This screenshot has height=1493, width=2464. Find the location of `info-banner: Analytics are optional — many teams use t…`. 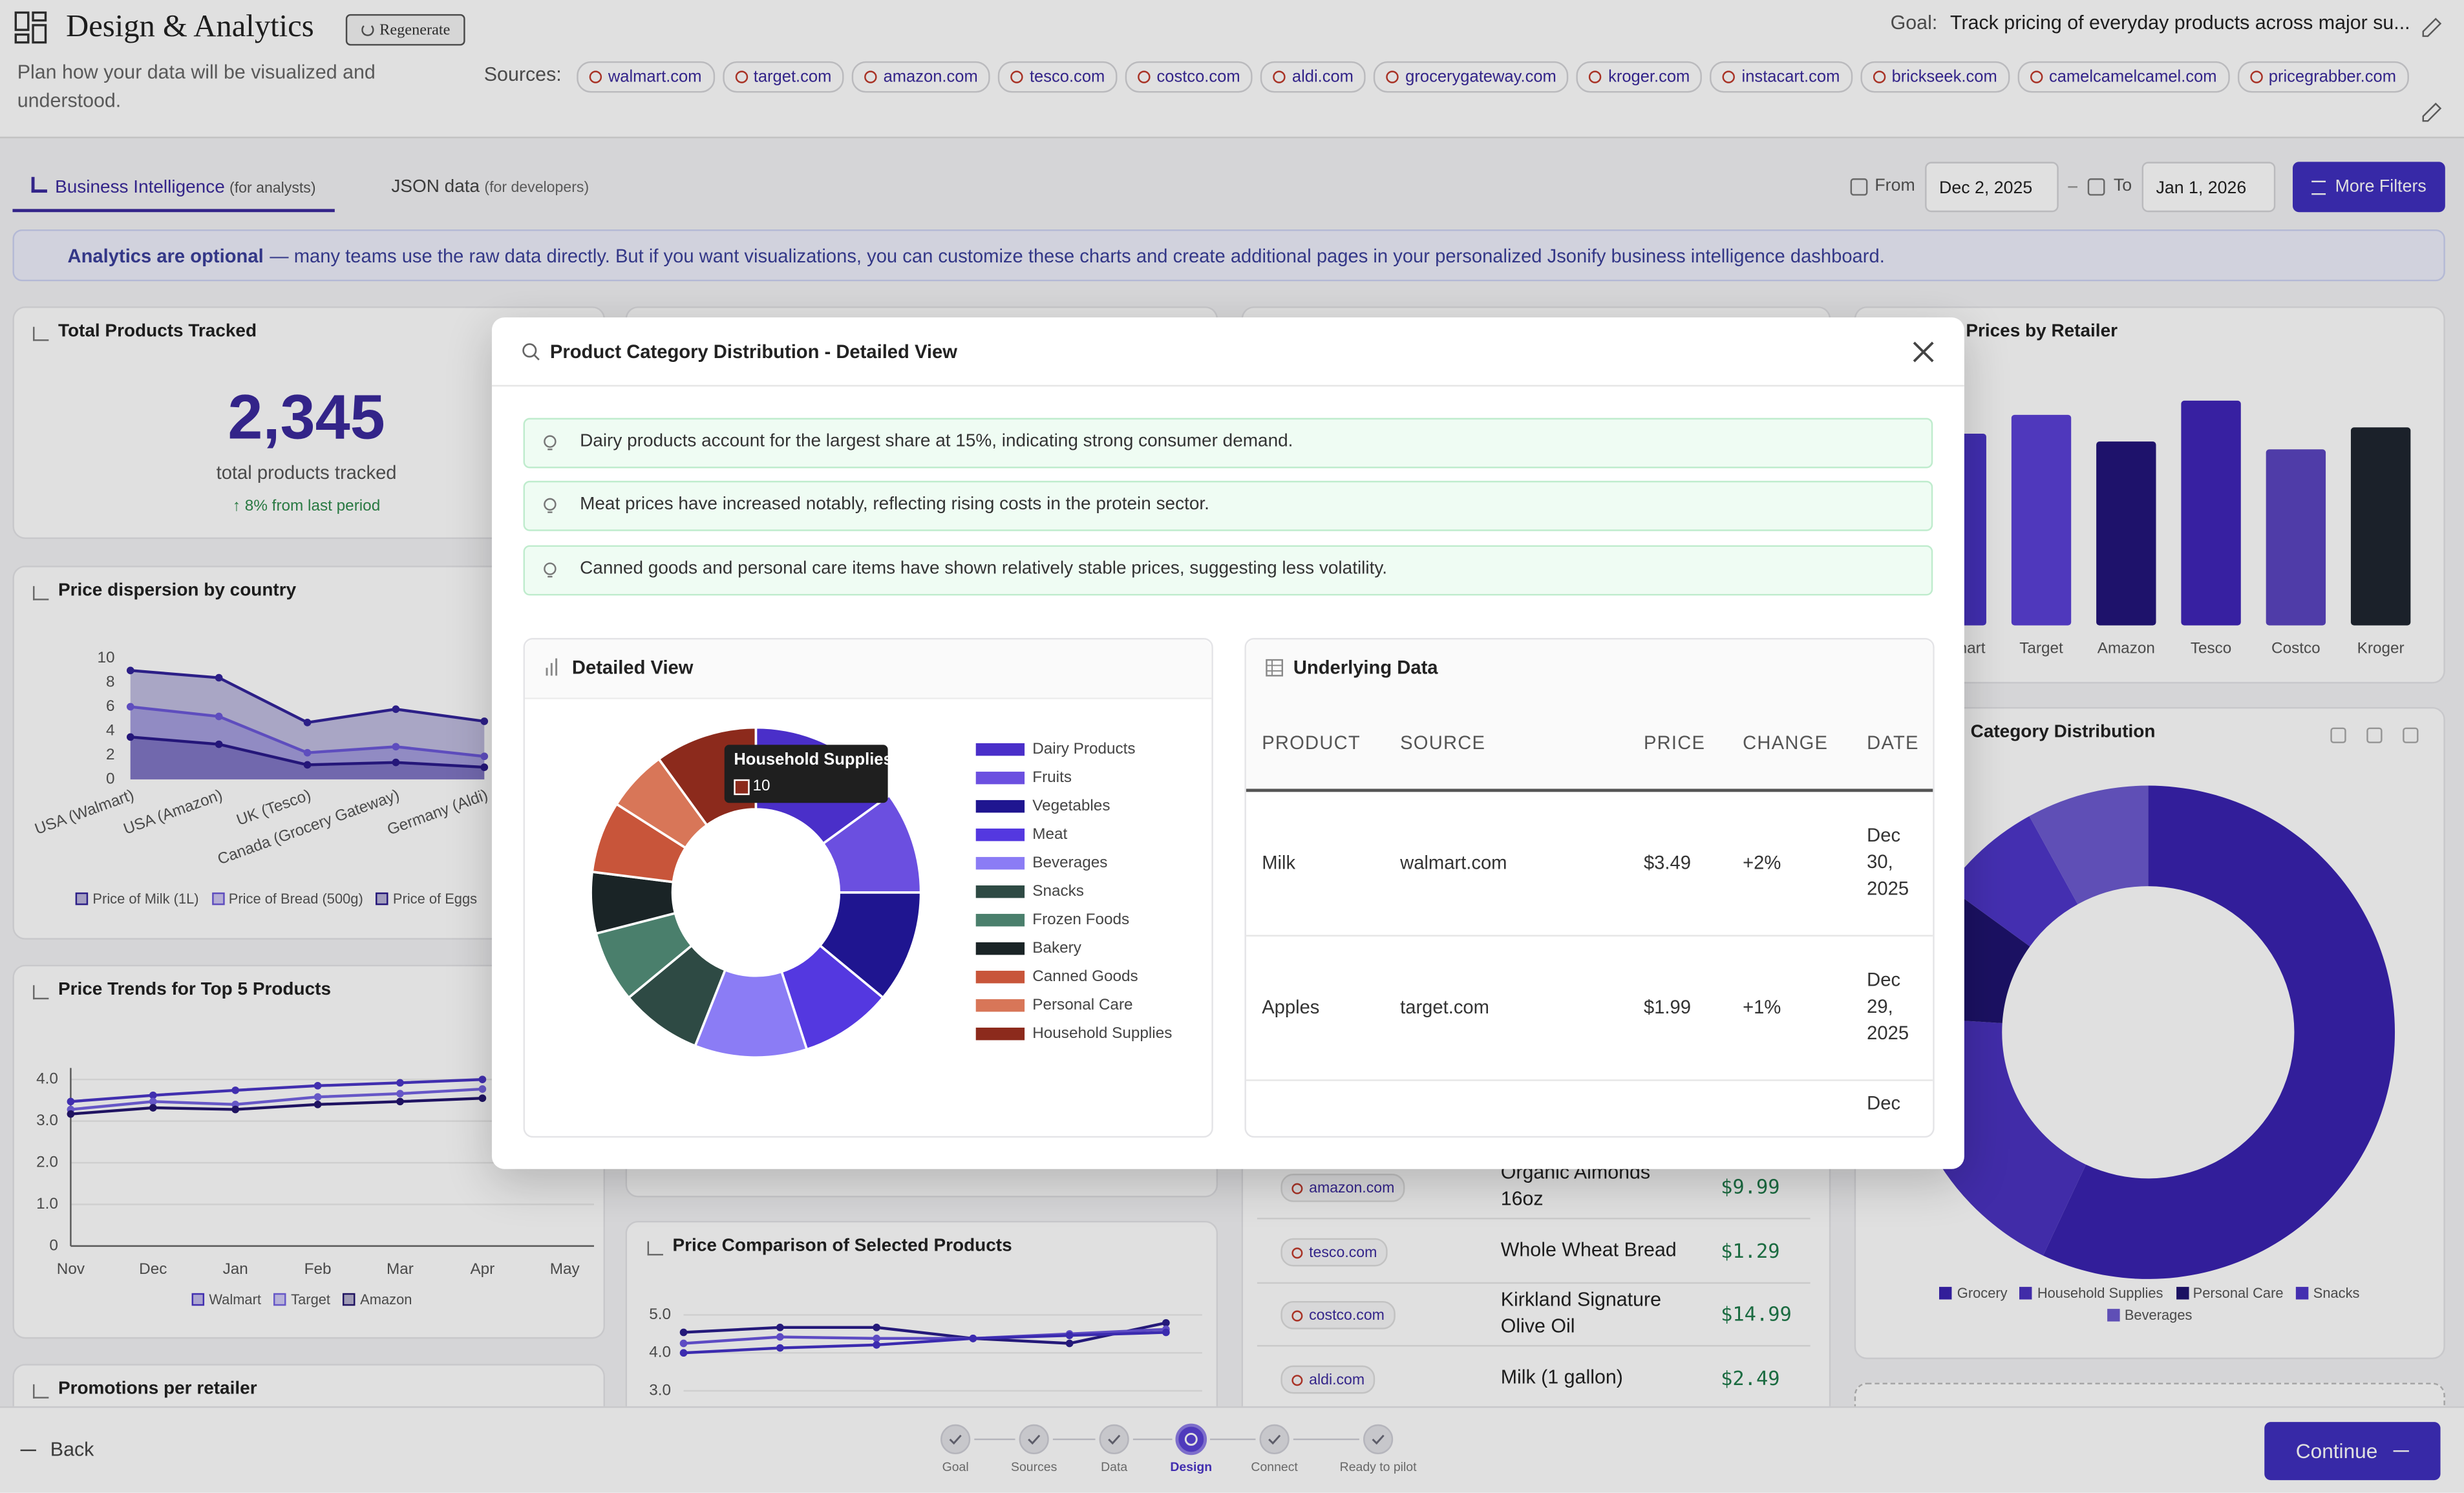

info-banner: Analytics are optional — many teams use t… is located at coordinates (1228, 255).